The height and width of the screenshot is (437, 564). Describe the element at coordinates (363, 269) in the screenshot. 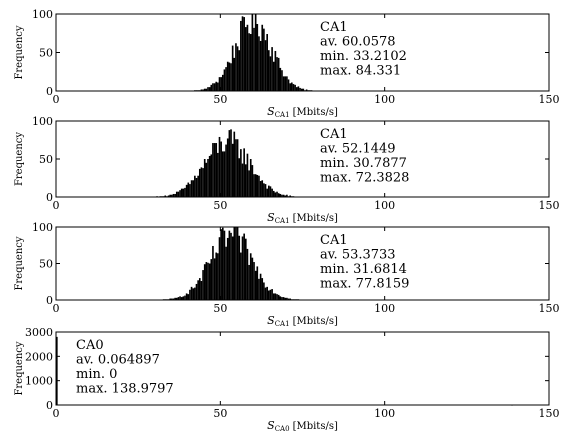

I see `stats-minimum: min. 31.6814` at that location.